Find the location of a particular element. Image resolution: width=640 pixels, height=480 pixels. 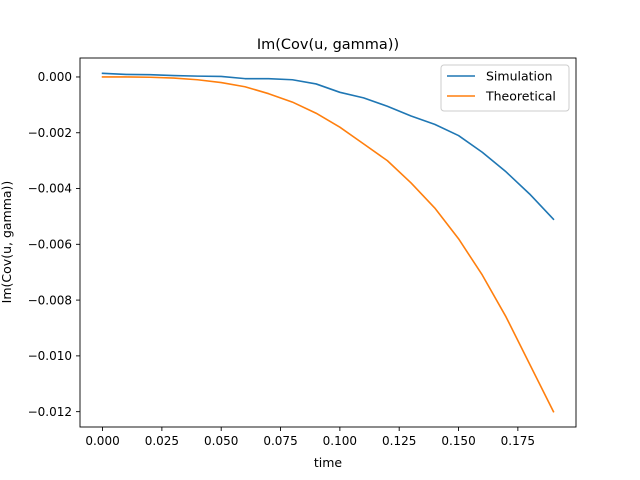

x-axis-label: time is located at coordinates (328, 462).